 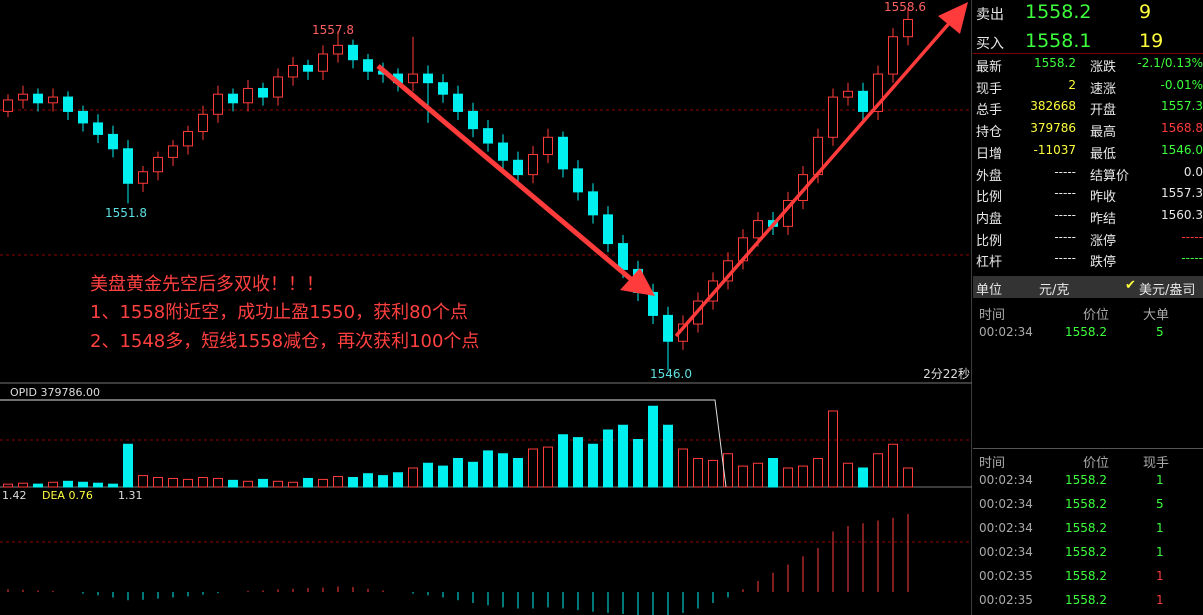 What do you see at coordinates (1006, 600) in the screenshot?
I see `trade-time: 00:02:35` at bounding box center [1006, 600].